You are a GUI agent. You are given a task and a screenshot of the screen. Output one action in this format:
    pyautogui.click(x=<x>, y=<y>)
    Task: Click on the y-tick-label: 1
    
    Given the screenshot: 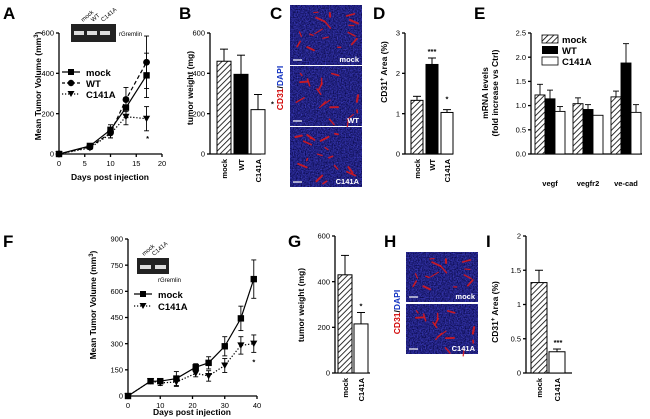 What is the action you would take?
    pyautogui.click(x=398, y=113)
    